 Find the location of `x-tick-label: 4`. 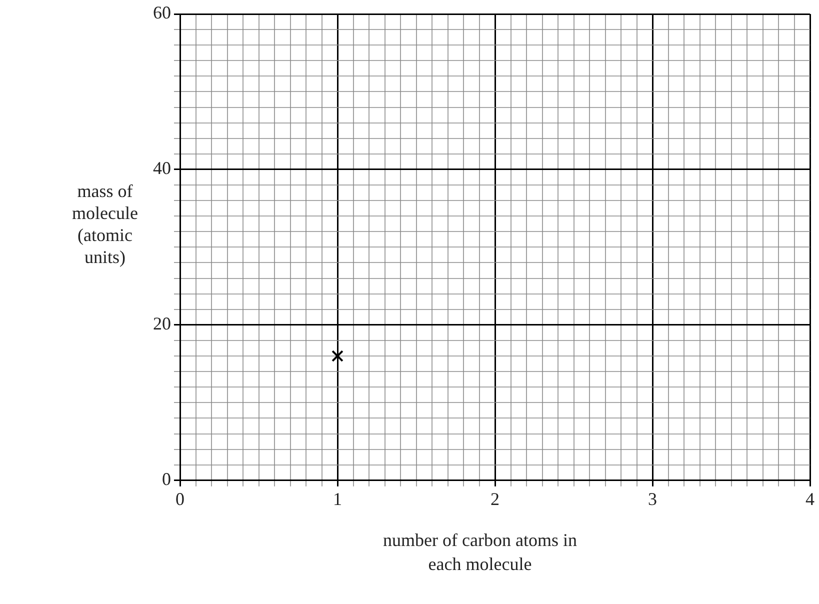

x-tick-label: 4 is located at coordinates (810, 498).